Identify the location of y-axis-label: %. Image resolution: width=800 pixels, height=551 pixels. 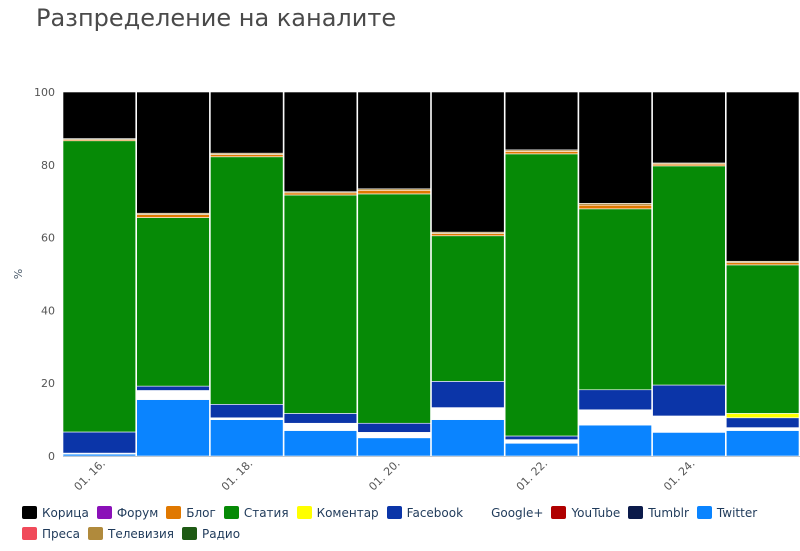
(18, 274).